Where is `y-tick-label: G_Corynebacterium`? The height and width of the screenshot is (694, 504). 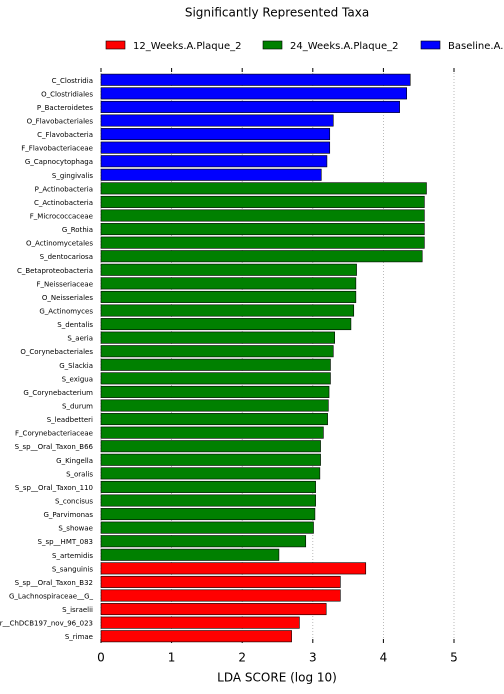 y-tick-label: G_Corynebacterium is located at coordinates (58, 393).